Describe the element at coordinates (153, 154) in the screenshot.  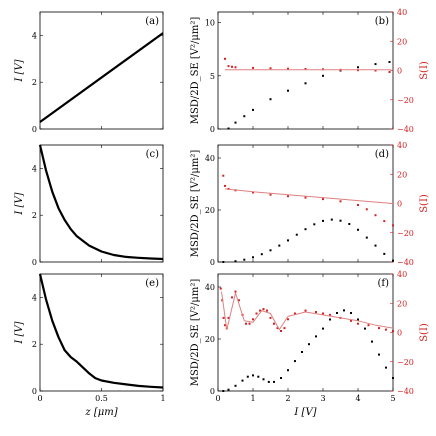
I see `panel-label: (c)` at that location.